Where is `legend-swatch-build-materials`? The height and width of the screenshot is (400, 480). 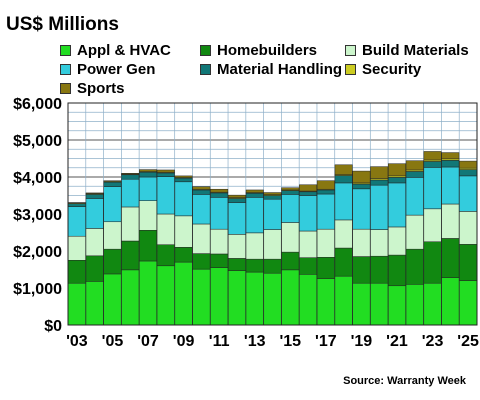
legend-swatch-build-materials is located at coordinates (350, 50).